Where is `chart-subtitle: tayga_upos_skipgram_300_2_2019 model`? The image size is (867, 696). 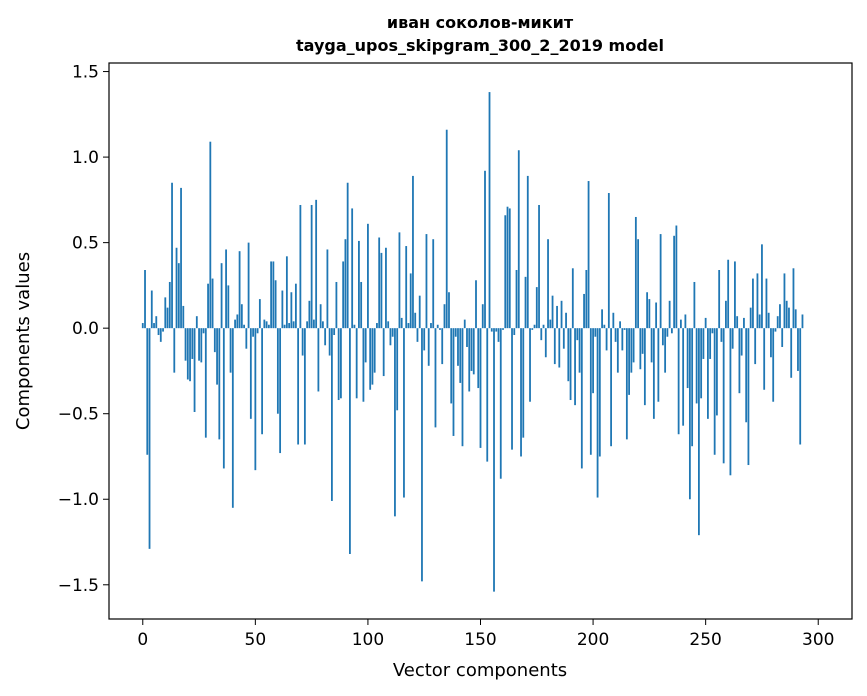 chart-subtitle: tayga_upos_skipgram_300_2_2019 model is located at coordinates (480, 45).